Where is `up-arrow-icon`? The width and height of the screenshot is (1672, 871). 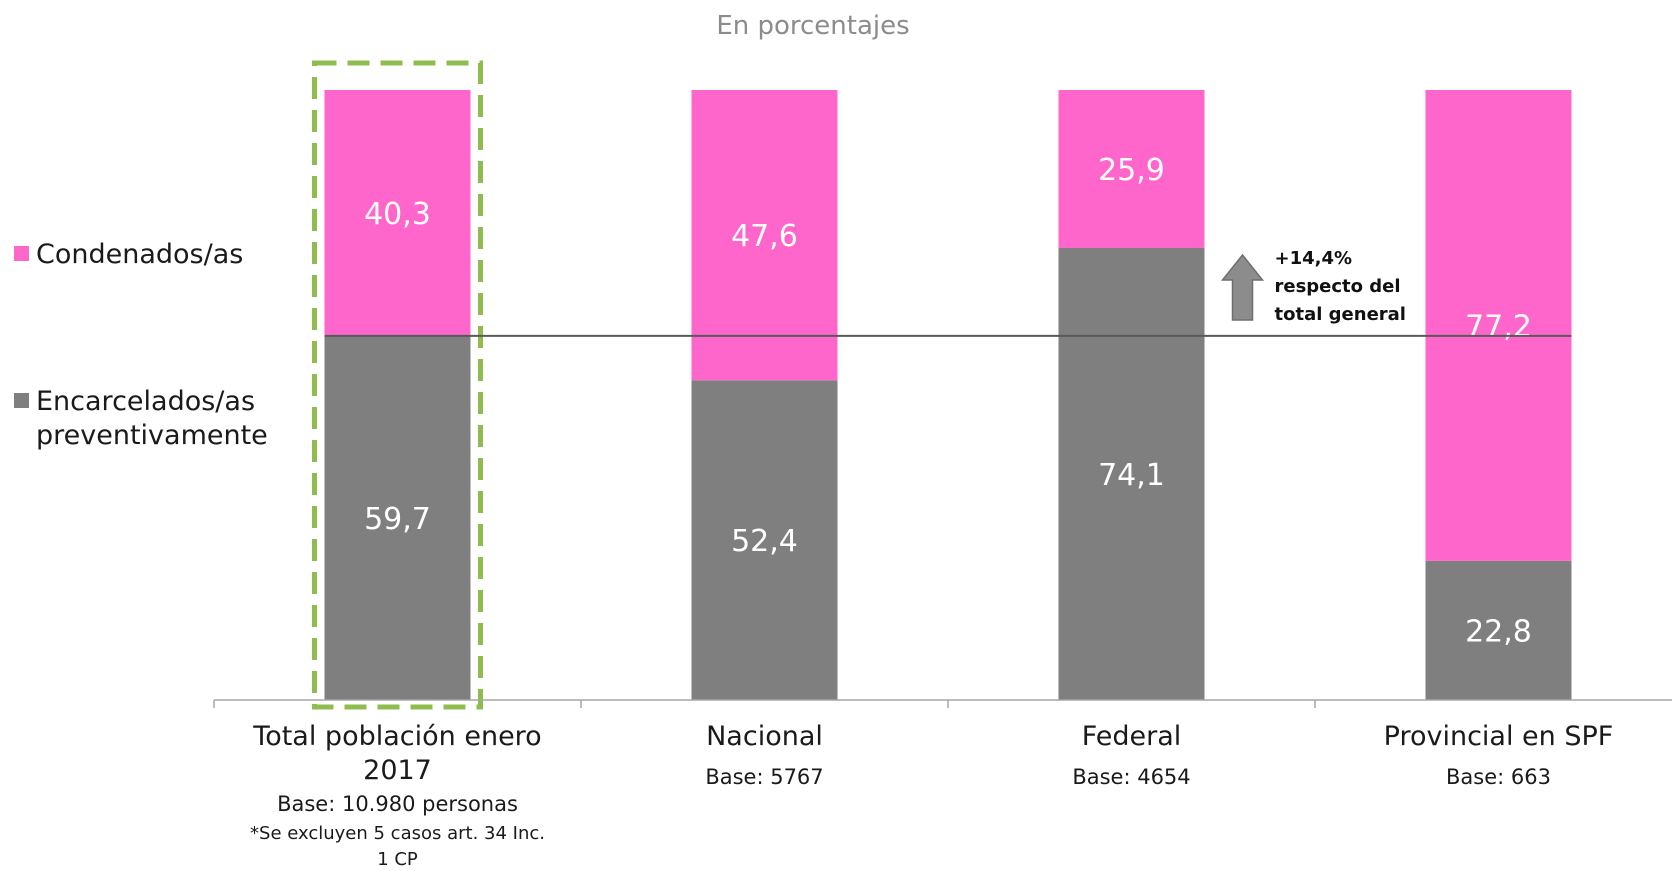 up-arrow-icon is located at coordinates (1242, 287).